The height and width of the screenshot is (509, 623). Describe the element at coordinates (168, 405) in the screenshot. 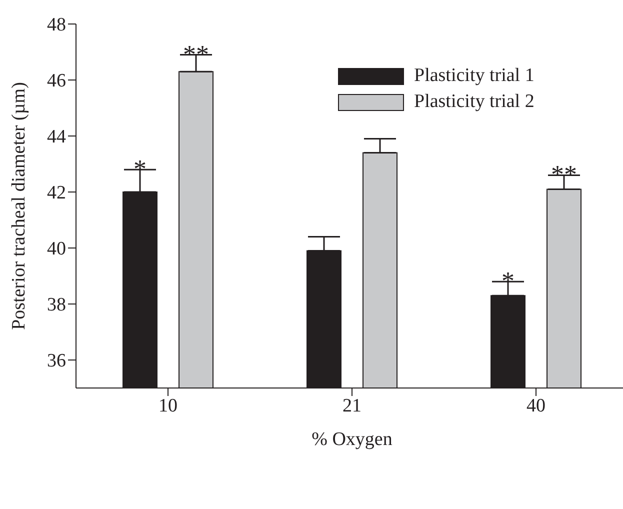

I see `x-tick-label: 10` at that location.